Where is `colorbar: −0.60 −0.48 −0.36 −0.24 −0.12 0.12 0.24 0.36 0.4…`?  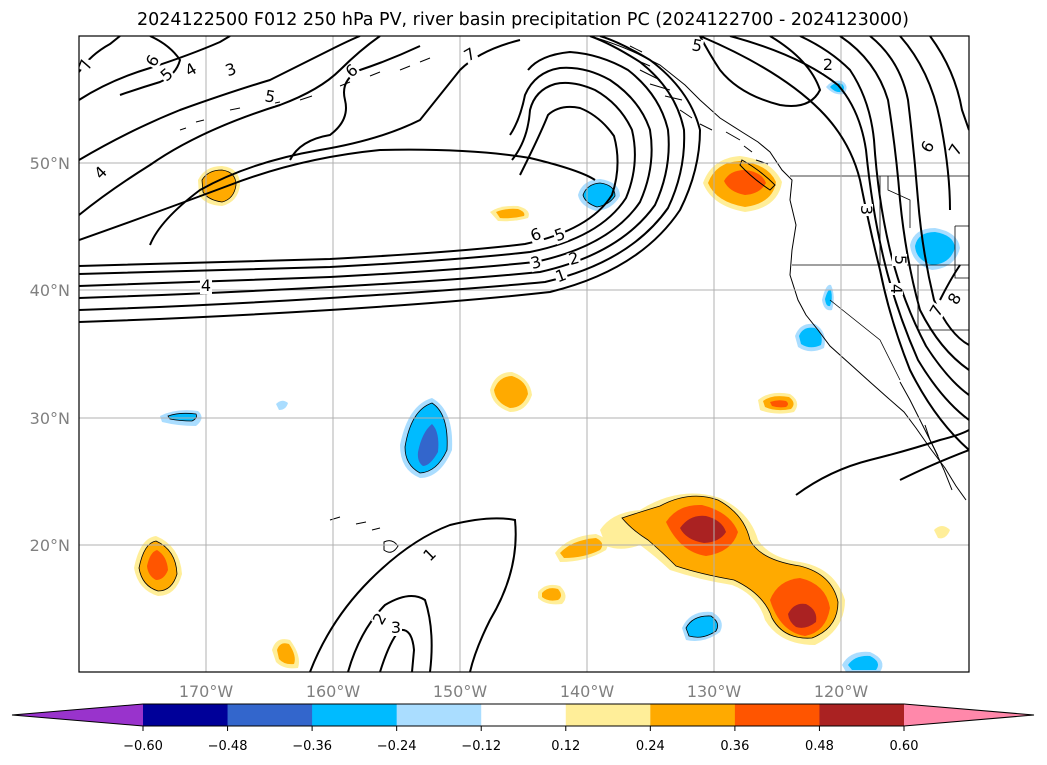 colorbar: −0.60 −0.48 −0.36 −0.24 −0.12 0.12 0.24 0.36 0.4… is located at coordinates (523, 728).